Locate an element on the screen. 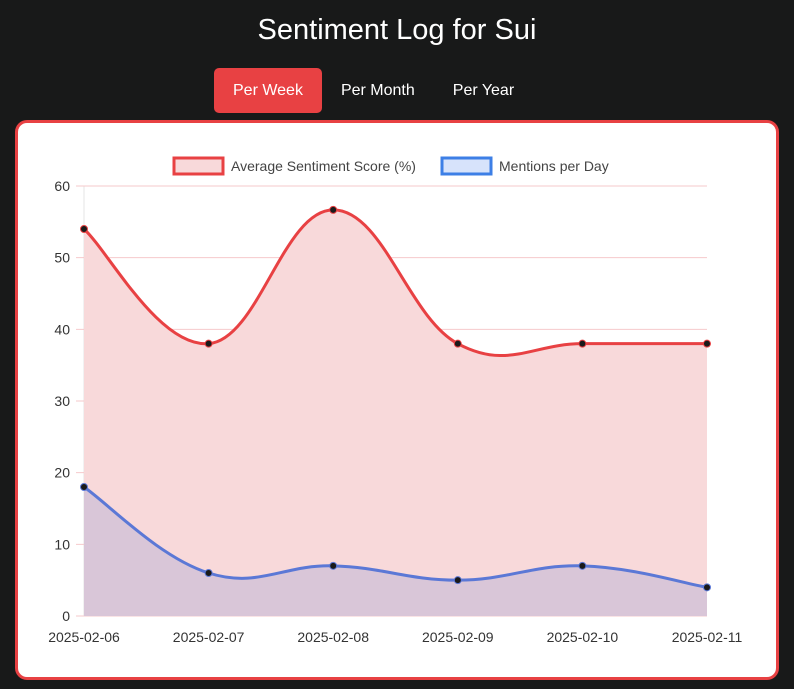 The height and width of the screenshot is (689, 794). legend-item-sentiment: Average Sentiment Score (%) is located at coordinates (294, 166).